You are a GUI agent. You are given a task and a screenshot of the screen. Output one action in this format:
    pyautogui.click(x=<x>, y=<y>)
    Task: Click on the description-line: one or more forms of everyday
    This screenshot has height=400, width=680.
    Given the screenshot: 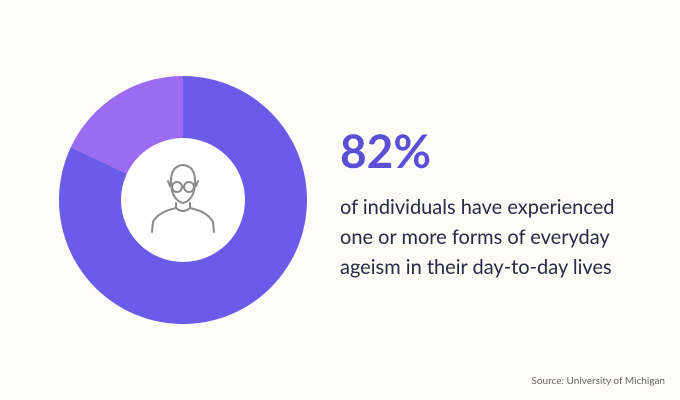 What is the action you would take?
    pyautogui.click(x=475, y=237)
    